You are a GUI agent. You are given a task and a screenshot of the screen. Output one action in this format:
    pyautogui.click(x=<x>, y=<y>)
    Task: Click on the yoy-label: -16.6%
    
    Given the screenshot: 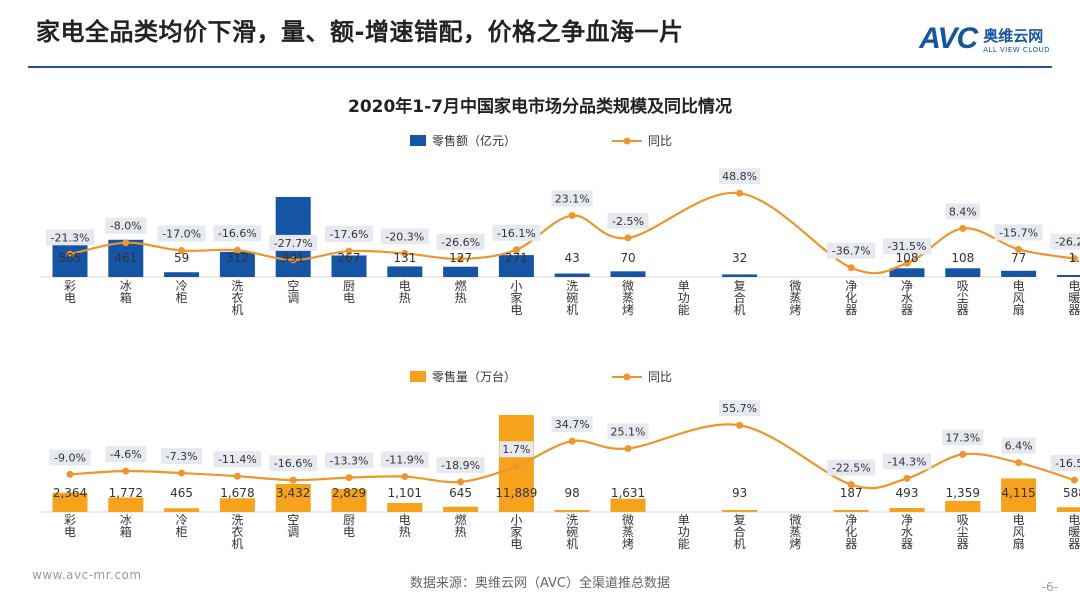 What is the action you would take?
    pyautogui.click(x=237, y=233)
    